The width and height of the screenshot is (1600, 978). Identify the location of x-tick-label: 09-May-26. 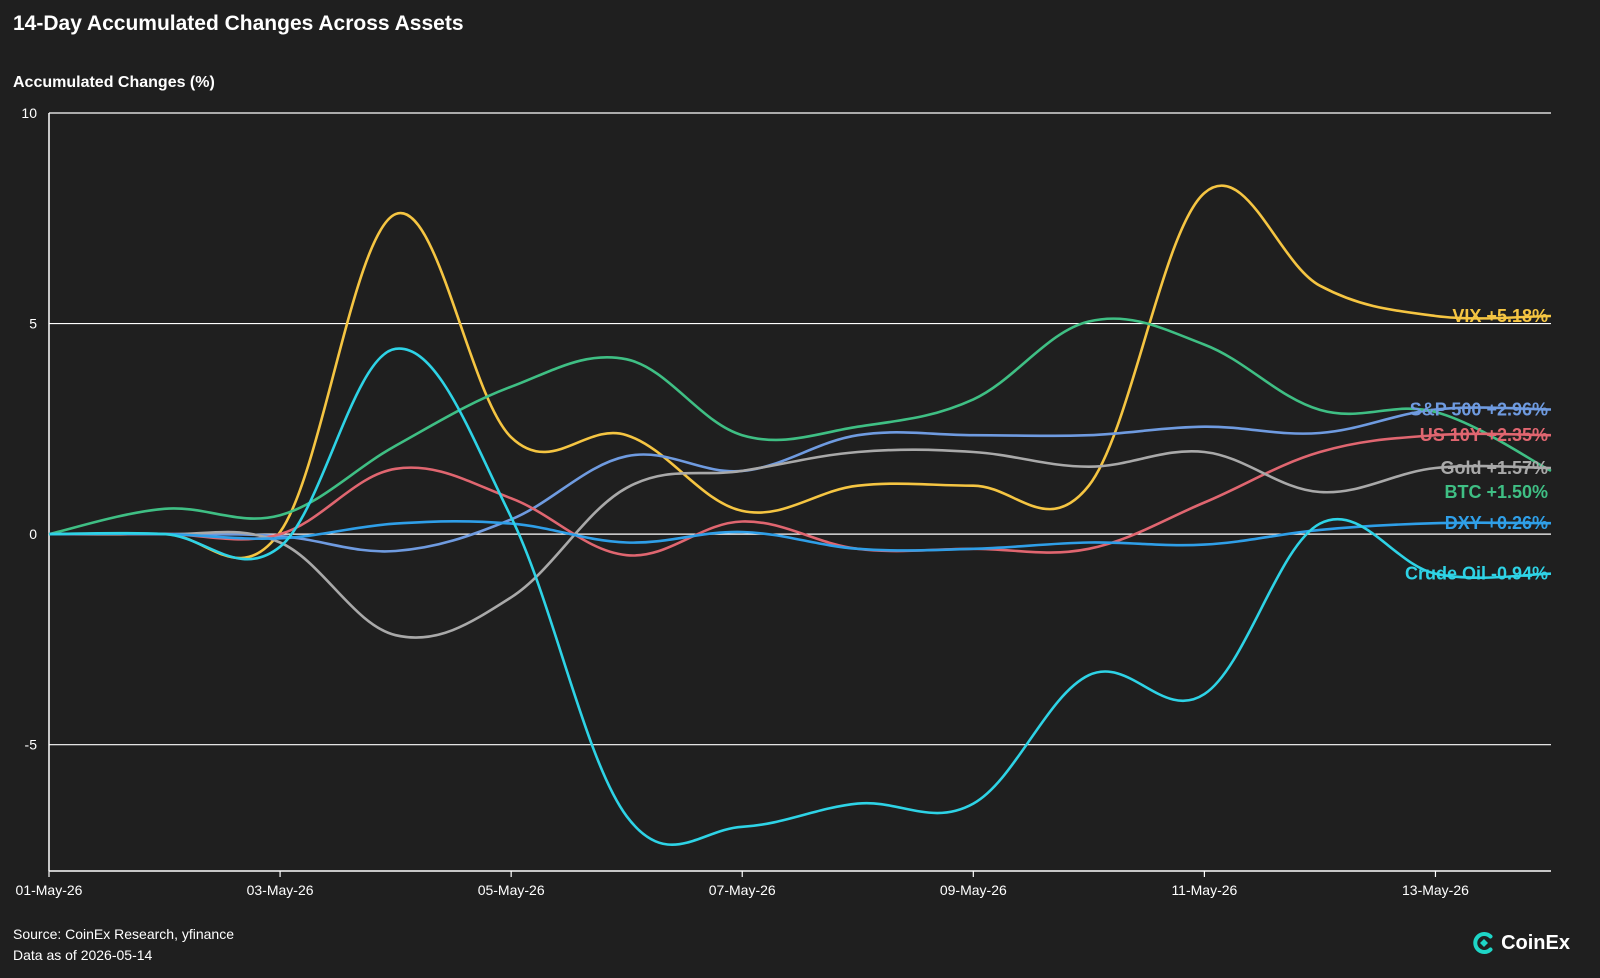
(973, 890).